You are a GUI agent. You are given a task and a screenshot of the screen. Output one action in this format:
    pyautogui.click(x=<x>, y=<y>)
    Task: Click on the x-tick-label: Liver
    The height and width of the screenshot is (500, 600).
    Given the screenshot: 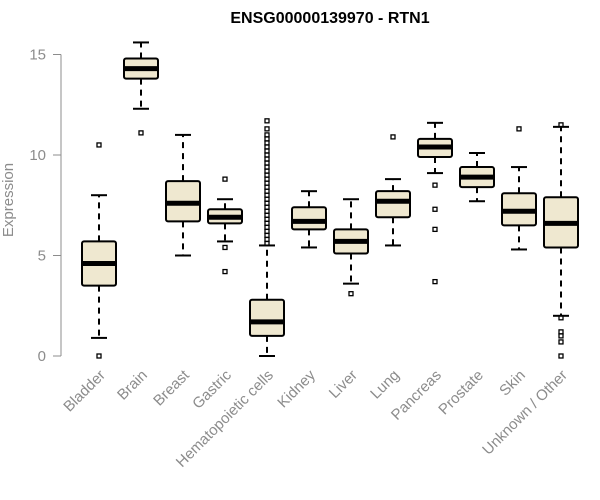 What is the action you would take?
    pyautogui.click(x=343, y=384)
    